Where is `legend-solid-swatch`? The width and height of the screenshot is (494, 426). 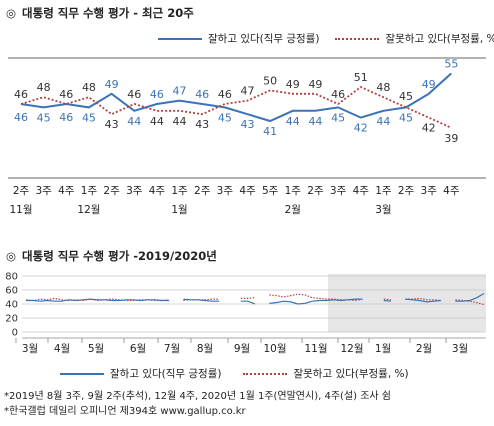
legend-solid-swatch is located at coordinates (180, 38).